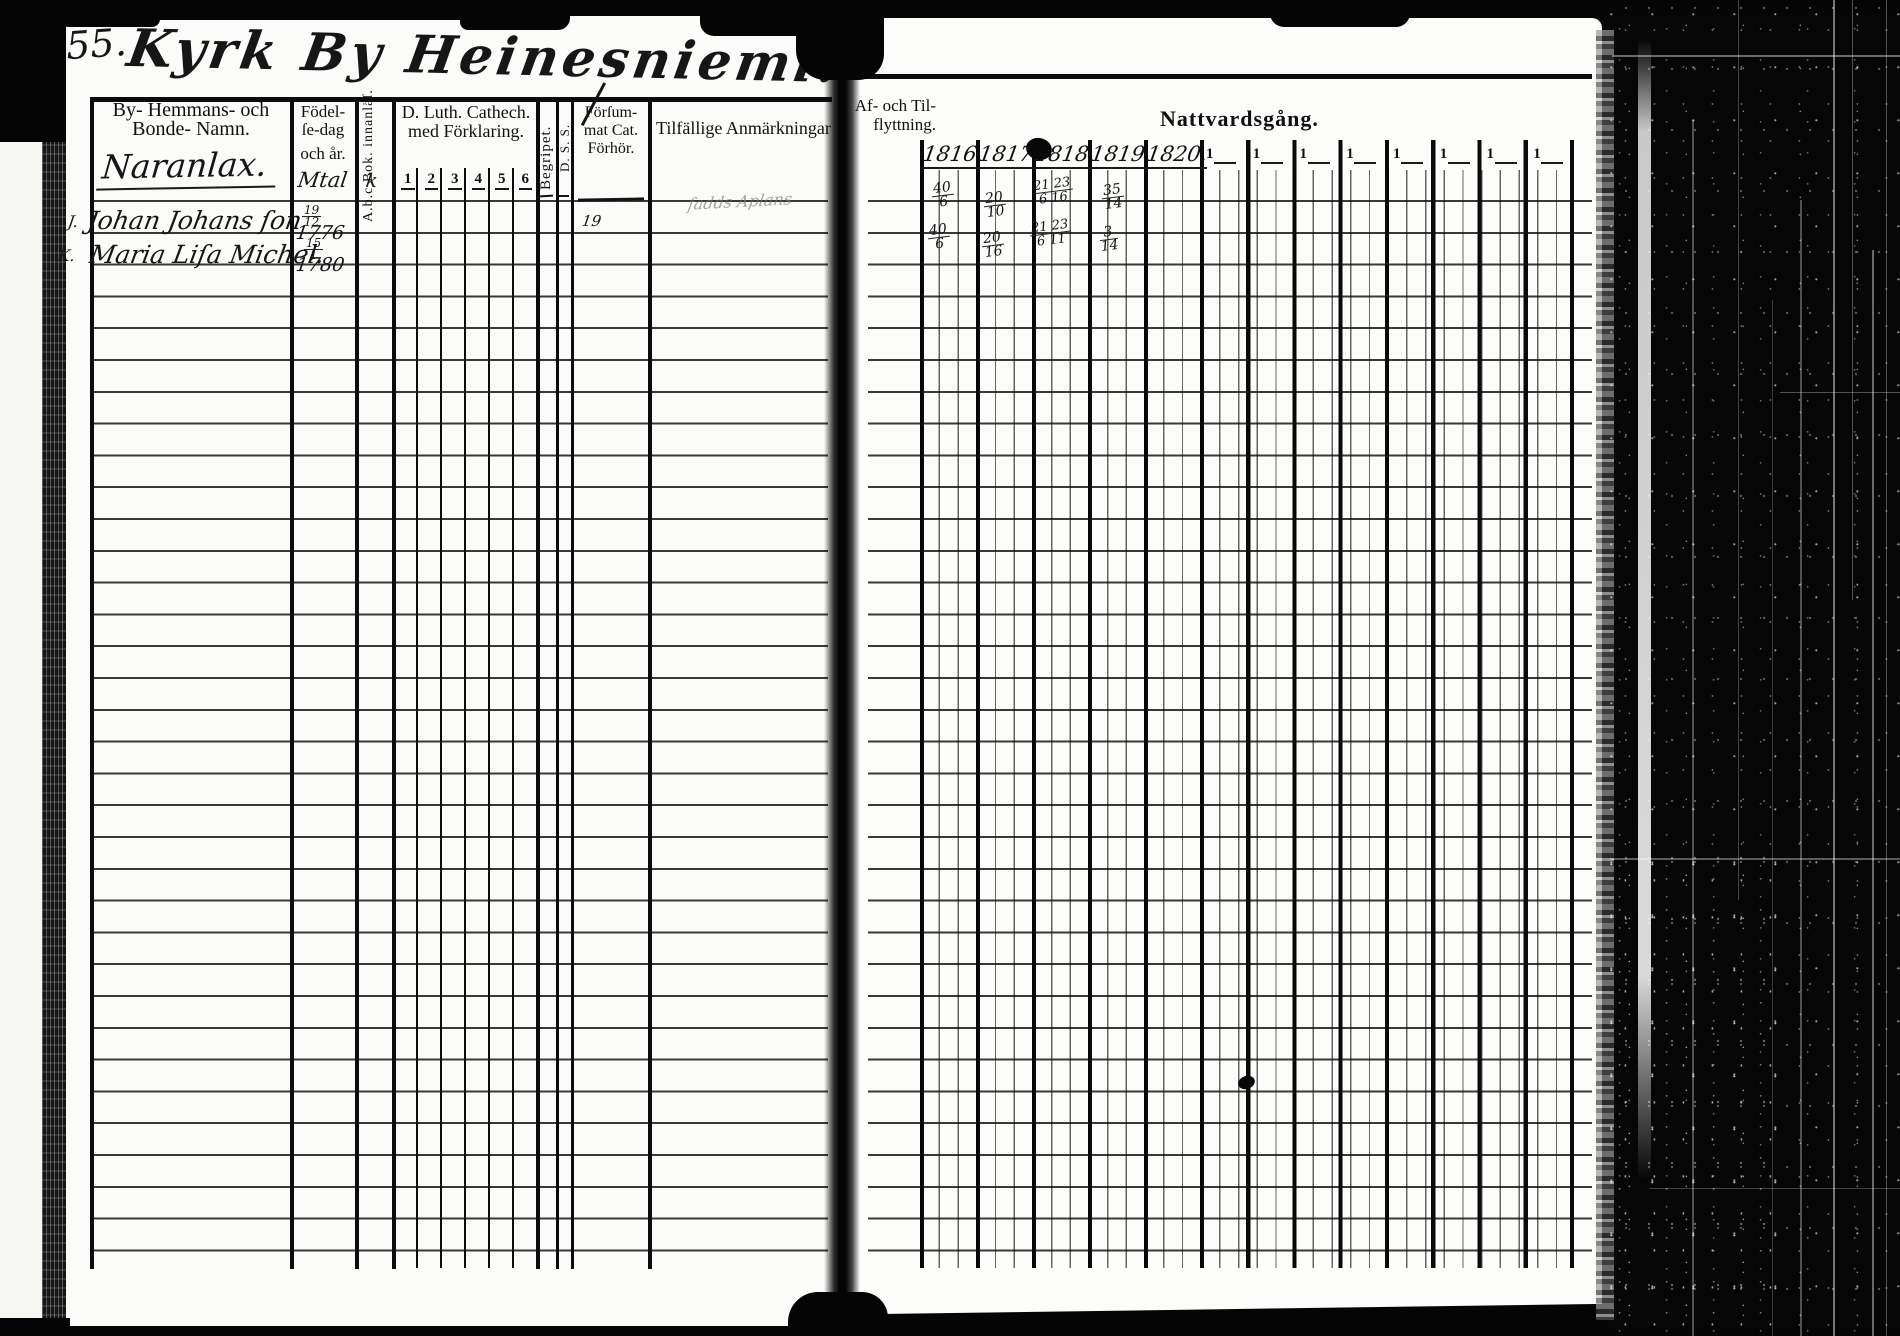 This screenshot has height=1336, width=1900. I want to click on row1-birth-date-fraction: 19 12, so click(312, 216).